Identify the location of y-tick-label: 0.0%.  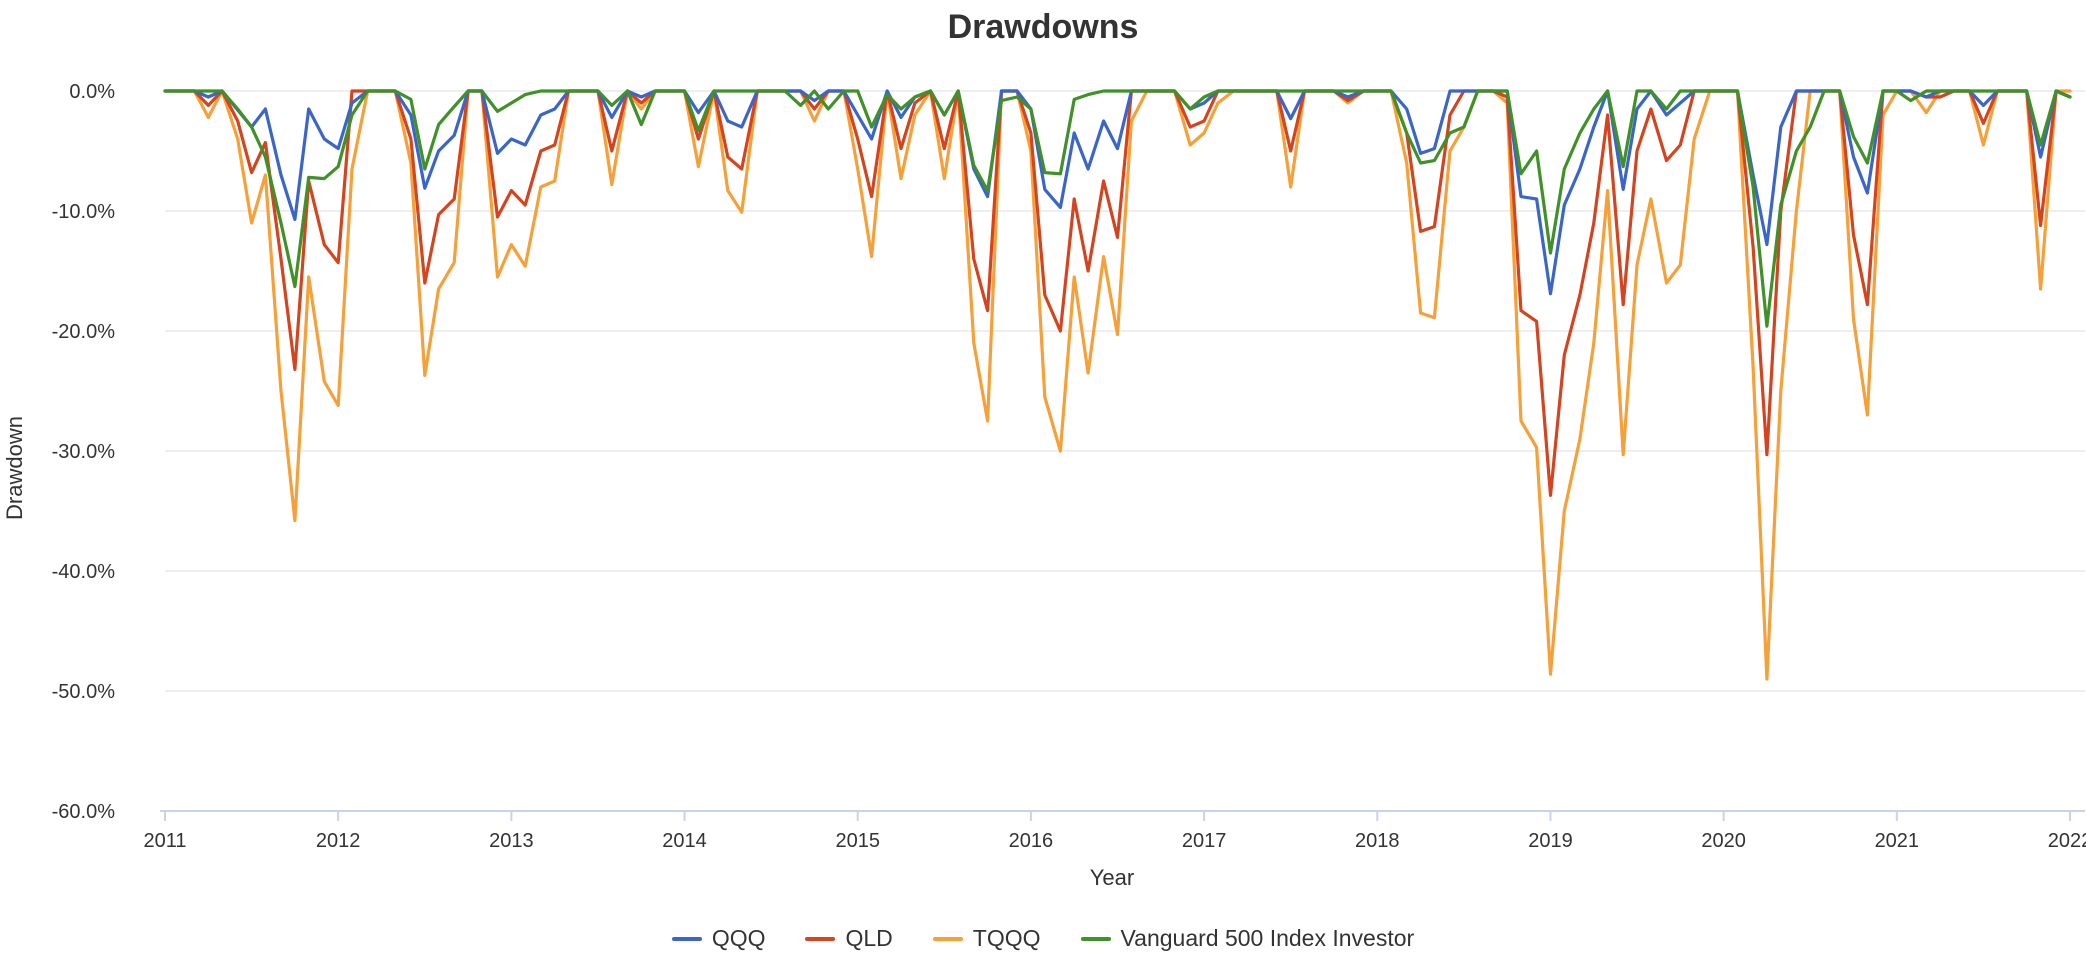
(92, 92).